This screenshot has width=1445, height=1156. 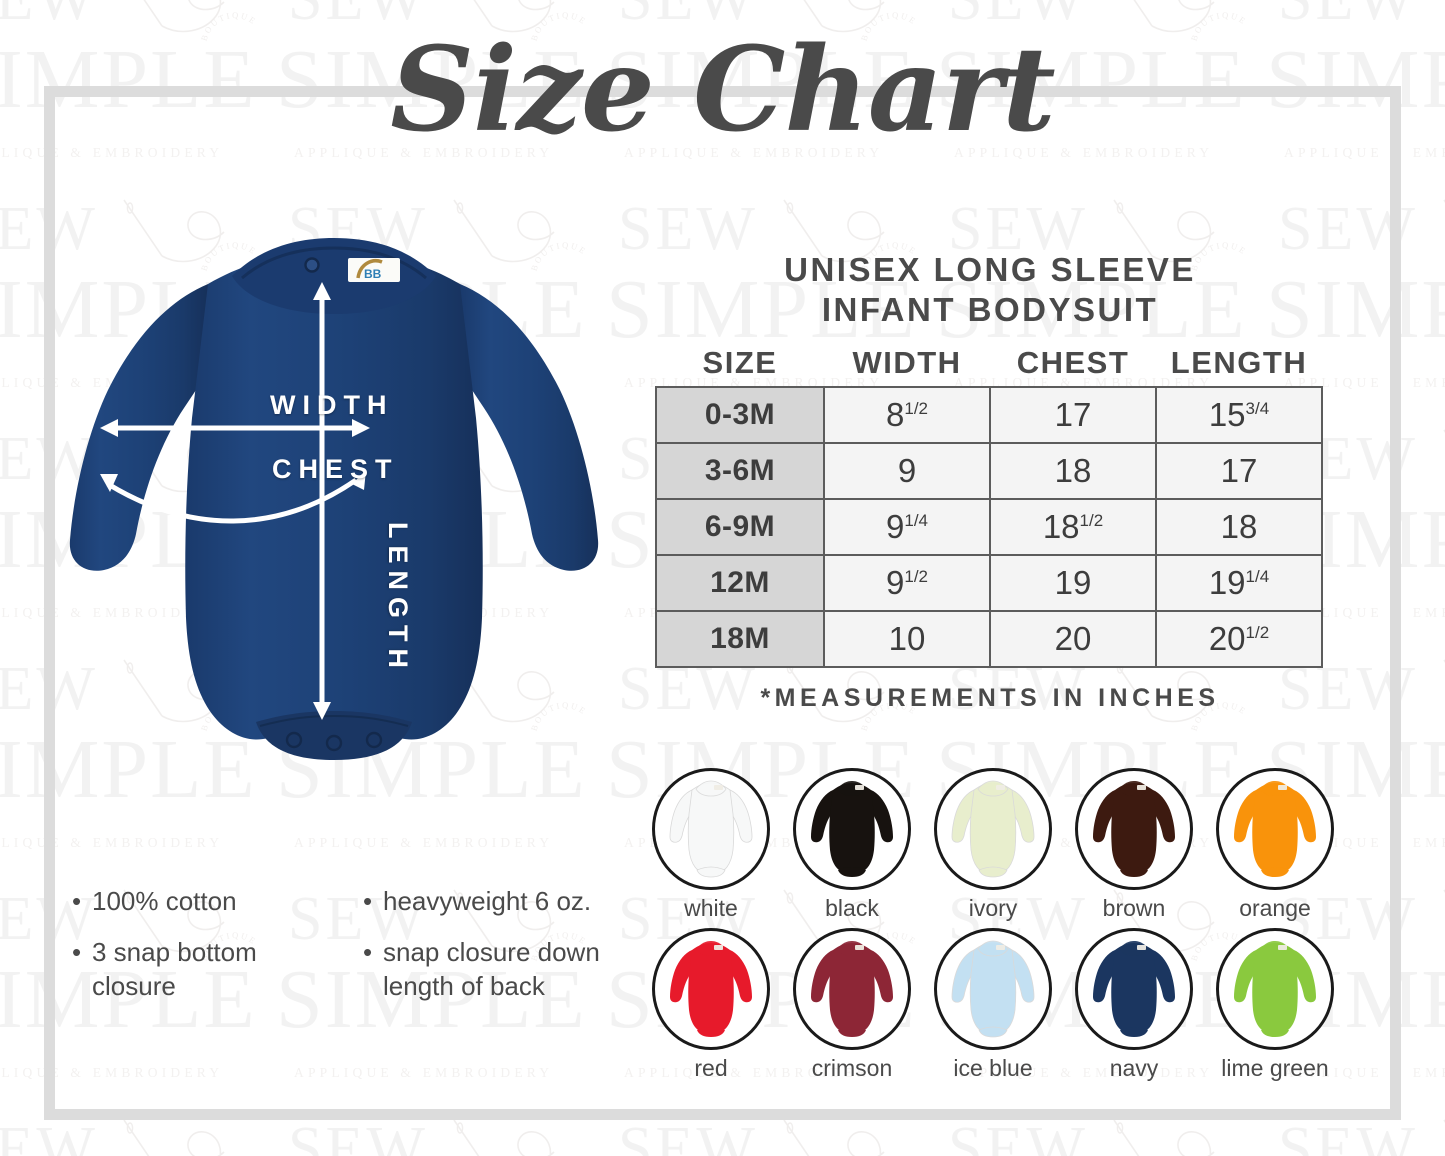 What do you see at coordinates (373, 274) in the screenshot?
I see `tag-logo-text: BB` at bounding box center [373, 274].